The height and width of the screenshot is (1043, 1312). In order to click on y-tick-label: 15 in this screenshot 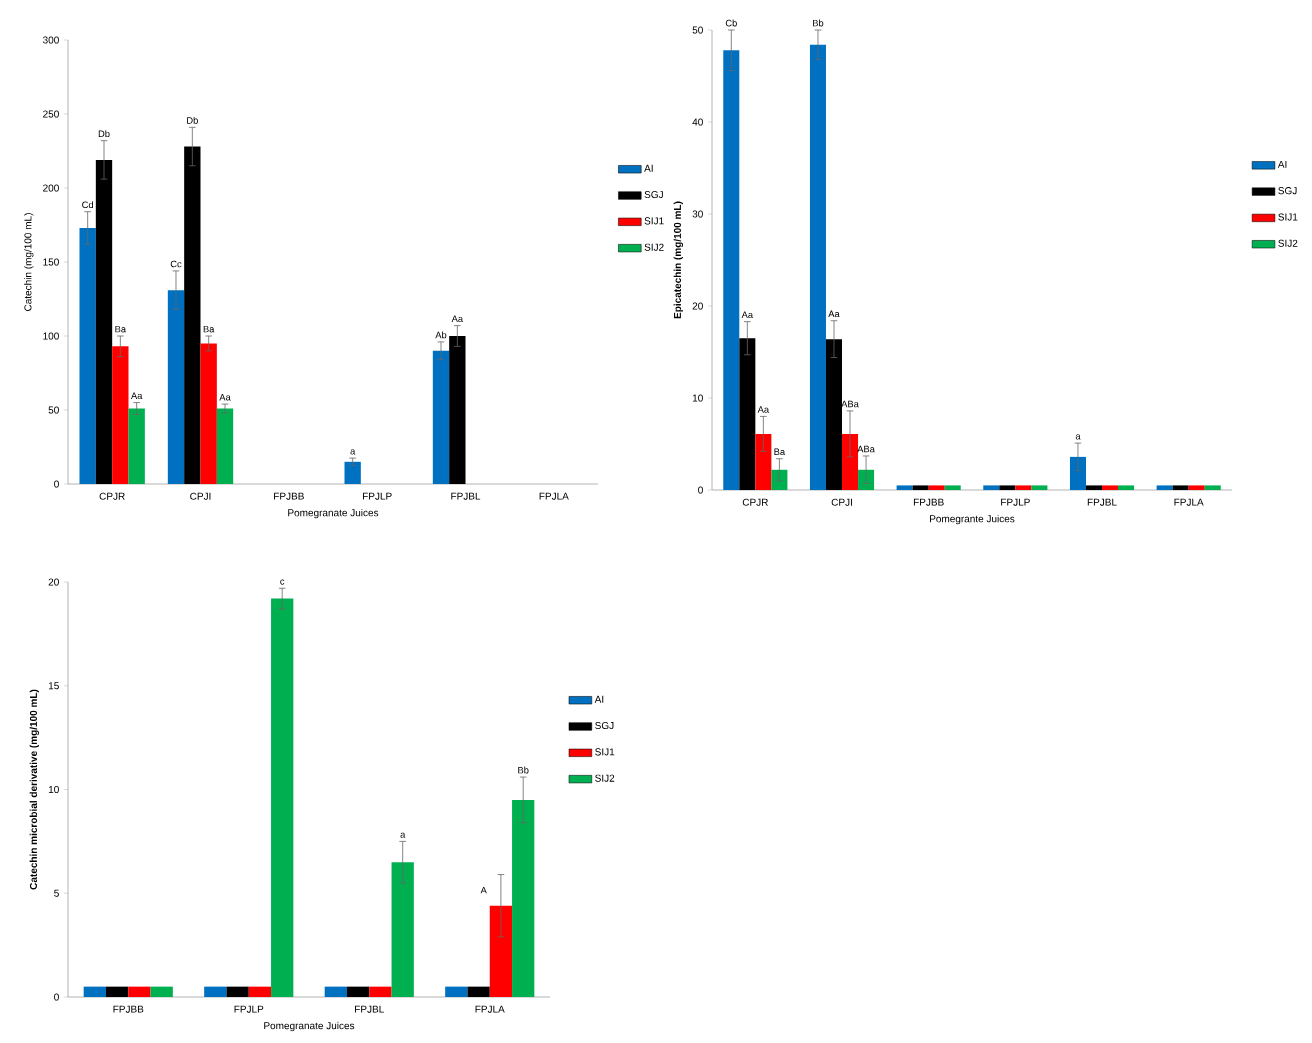, I will do `click(53, 686)`.